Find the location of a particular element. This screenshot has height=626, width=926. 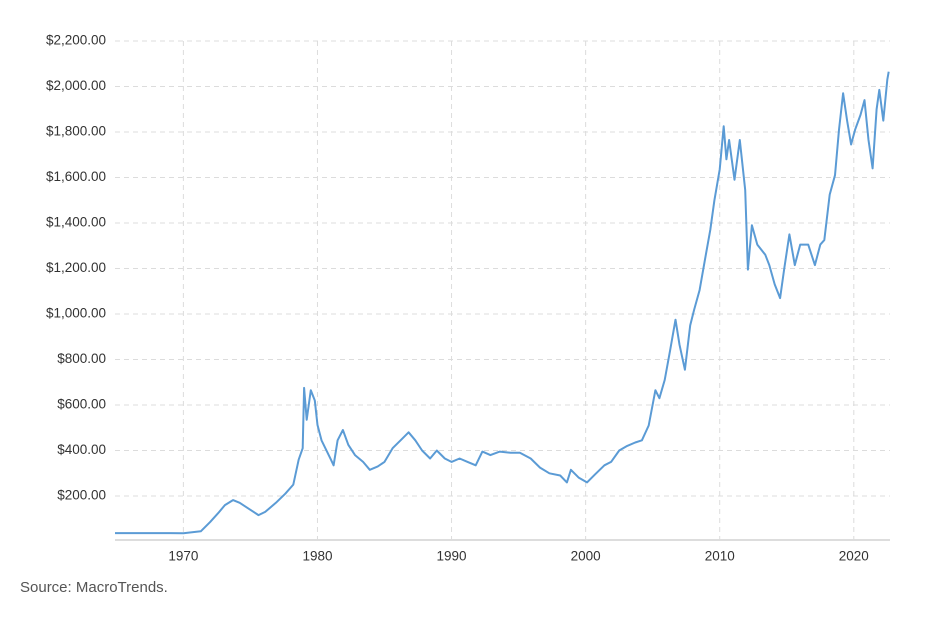

y-tick-label: $200.00 is located at coordinates (81, 495).